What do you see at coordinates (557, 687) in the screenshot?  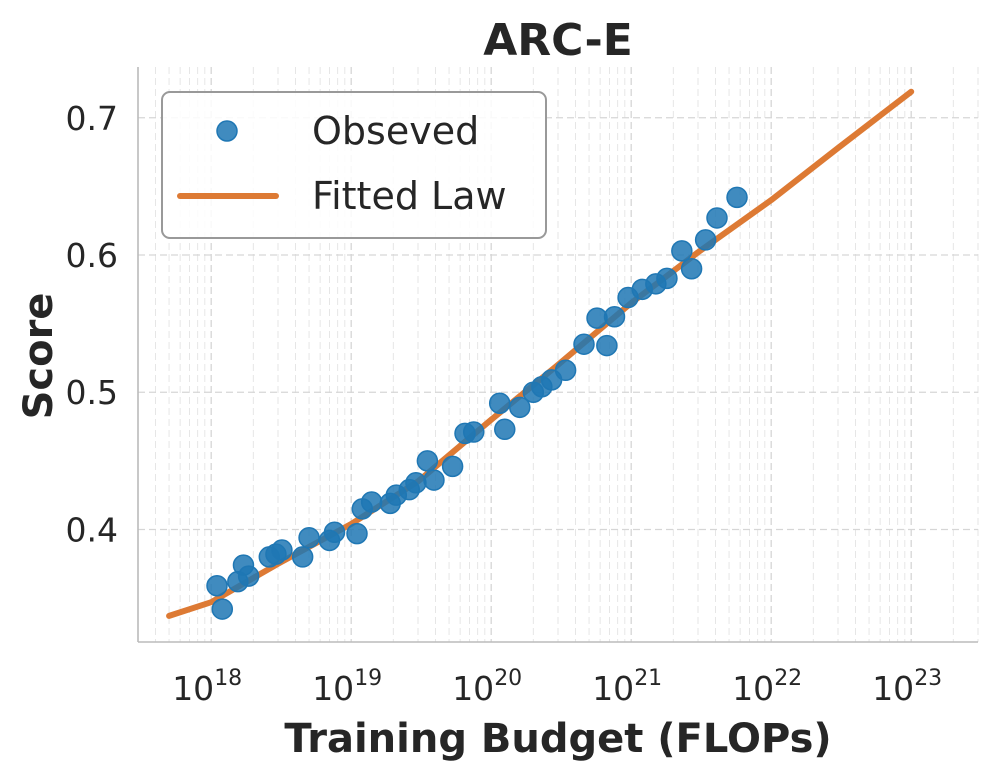 I see `x-tick-labels: 1018 1019 1020 1021 1022 1023` at bounding box center [557, 687].